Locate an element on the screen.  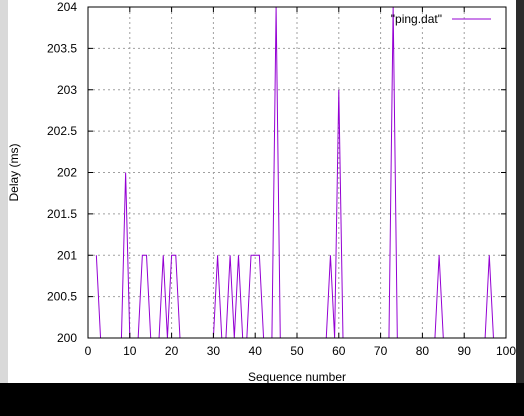
y-tick-label: 202 is located at coordinates (67, 173).